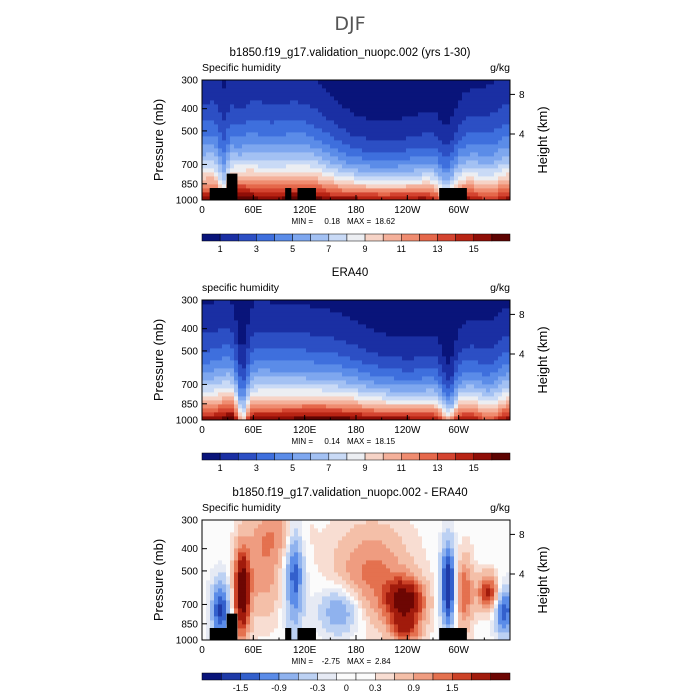  What do you see at coordinates (428, 237) in the screenshot?
I see `colorbar-box` at bounding box center [428, 237].